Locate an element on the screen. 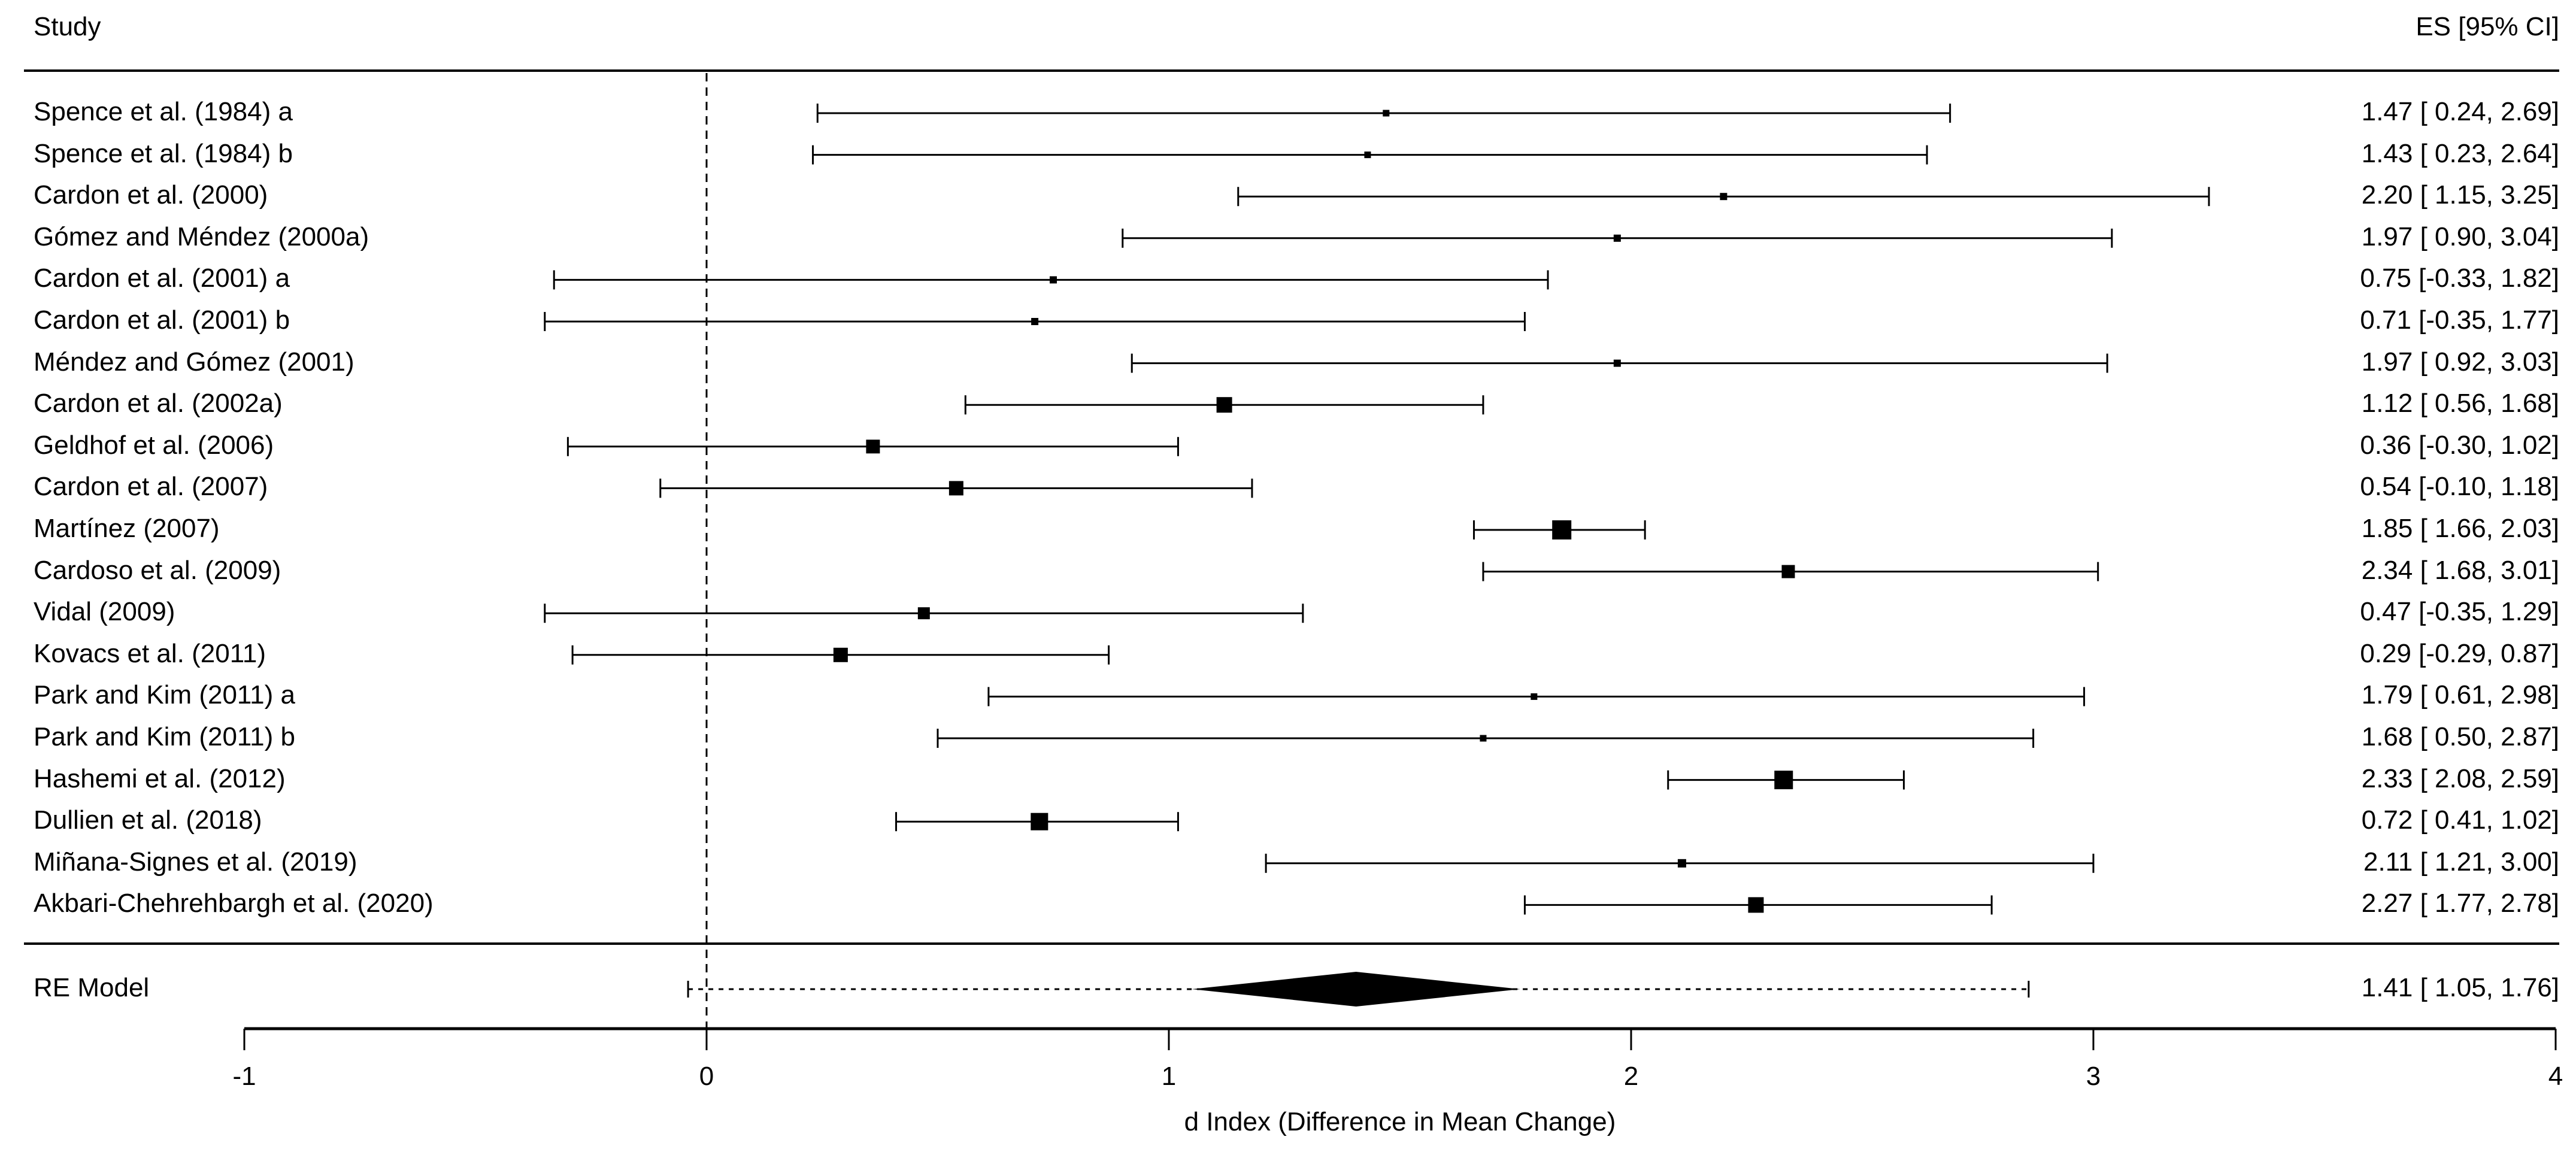 The height and width of the screenshot is (1161, 2576). es-value: 0.54 [-0.10, 1.18] is located at coordinates (2459, 487).